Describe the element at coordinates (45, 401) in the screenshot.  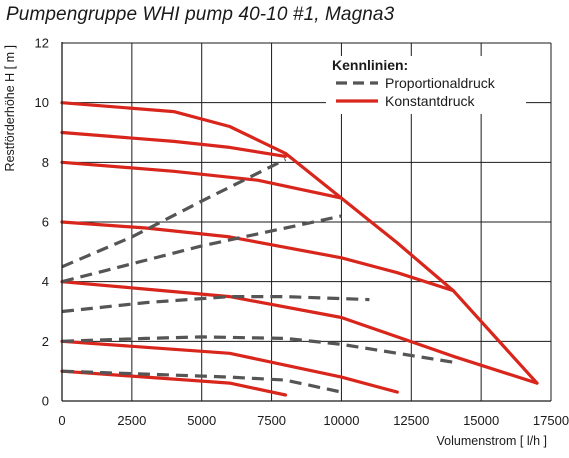
I see `y-tick-label: 0` at that location.